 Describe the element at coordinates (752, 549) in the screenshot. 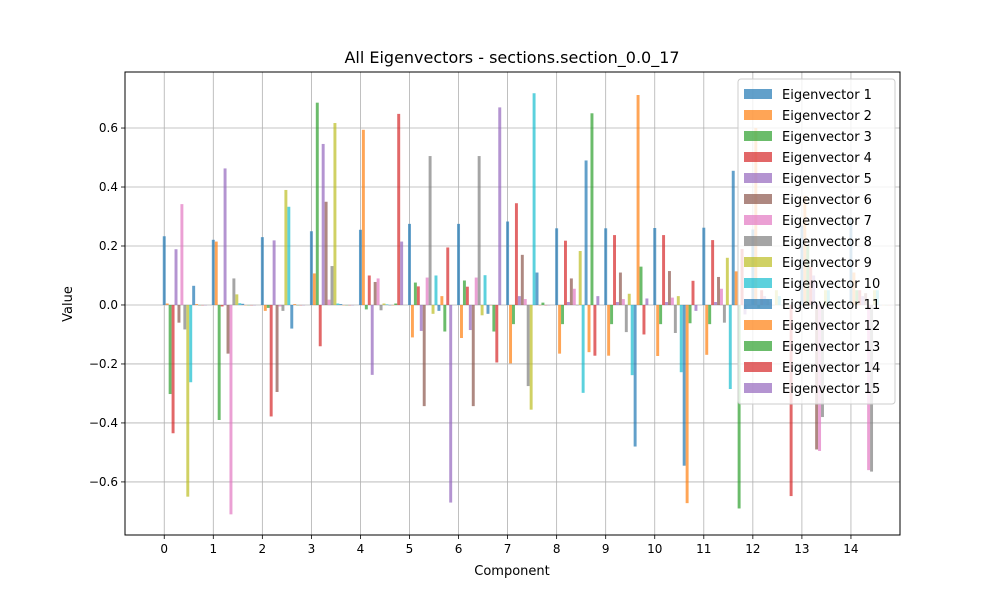

I see `x-tick-label: 12` at that location.